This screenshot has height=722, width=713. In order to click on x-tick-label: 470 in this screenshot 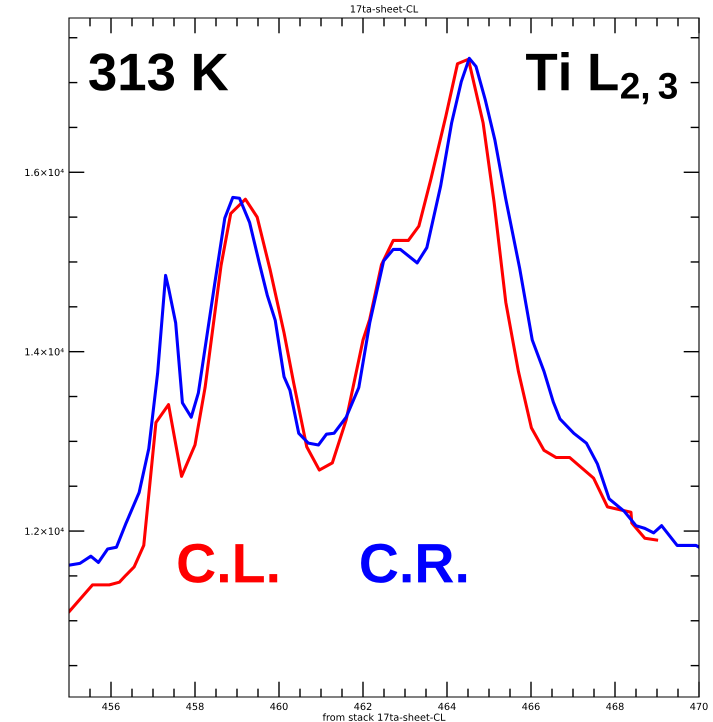, I will do `click(699, 706)`.